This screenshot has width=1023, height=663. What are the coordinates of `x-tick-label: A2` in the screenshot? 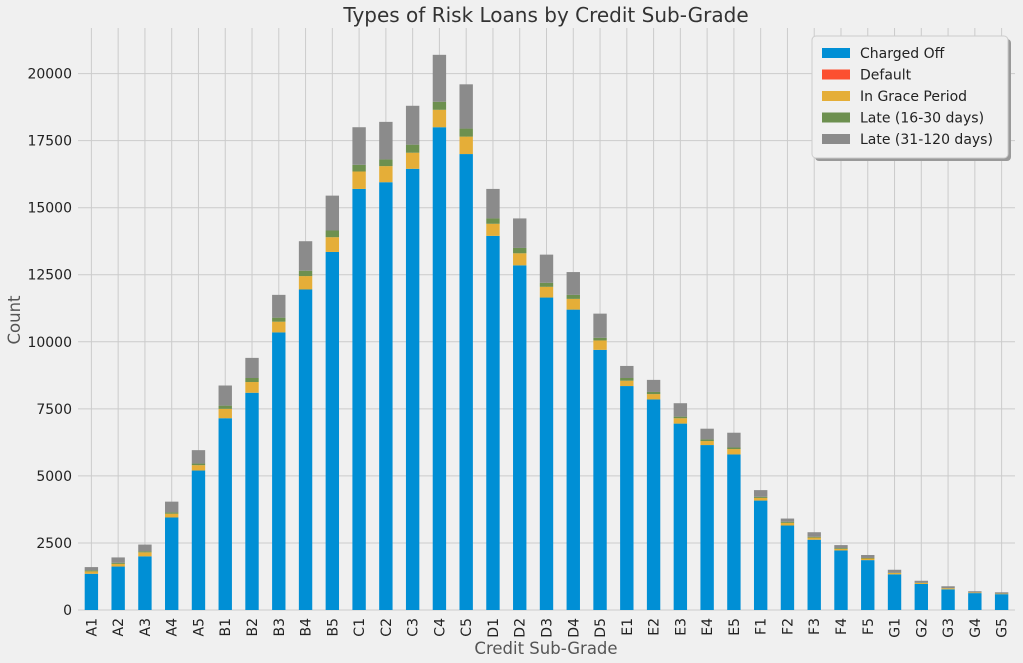 It's located at (119, 627).